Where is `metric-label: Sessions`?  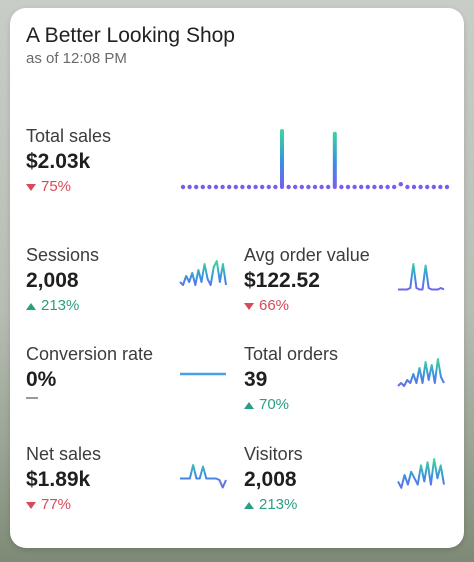 metric-label: Sessions is located at coordinates (63, 255).